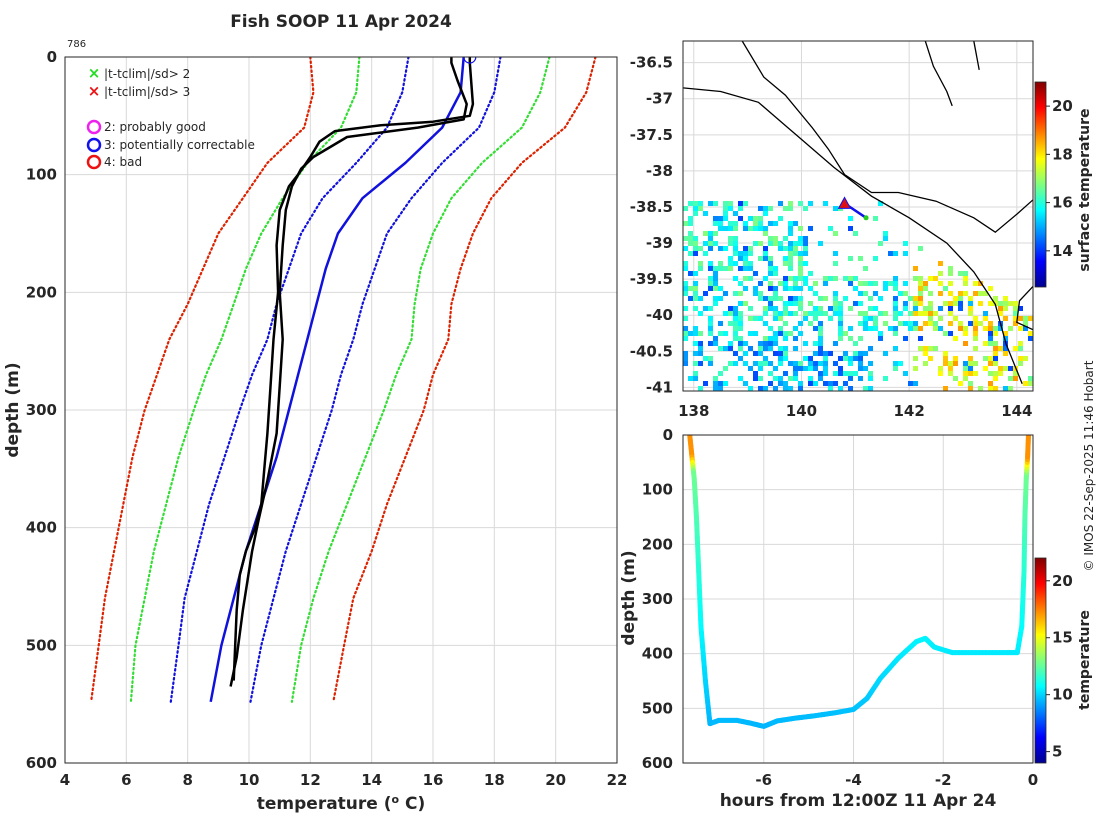  What do you see at coordinates (123, 162) in the screenshot?
I see `legend-label: 4: bad` at bounding box center [123, 162].